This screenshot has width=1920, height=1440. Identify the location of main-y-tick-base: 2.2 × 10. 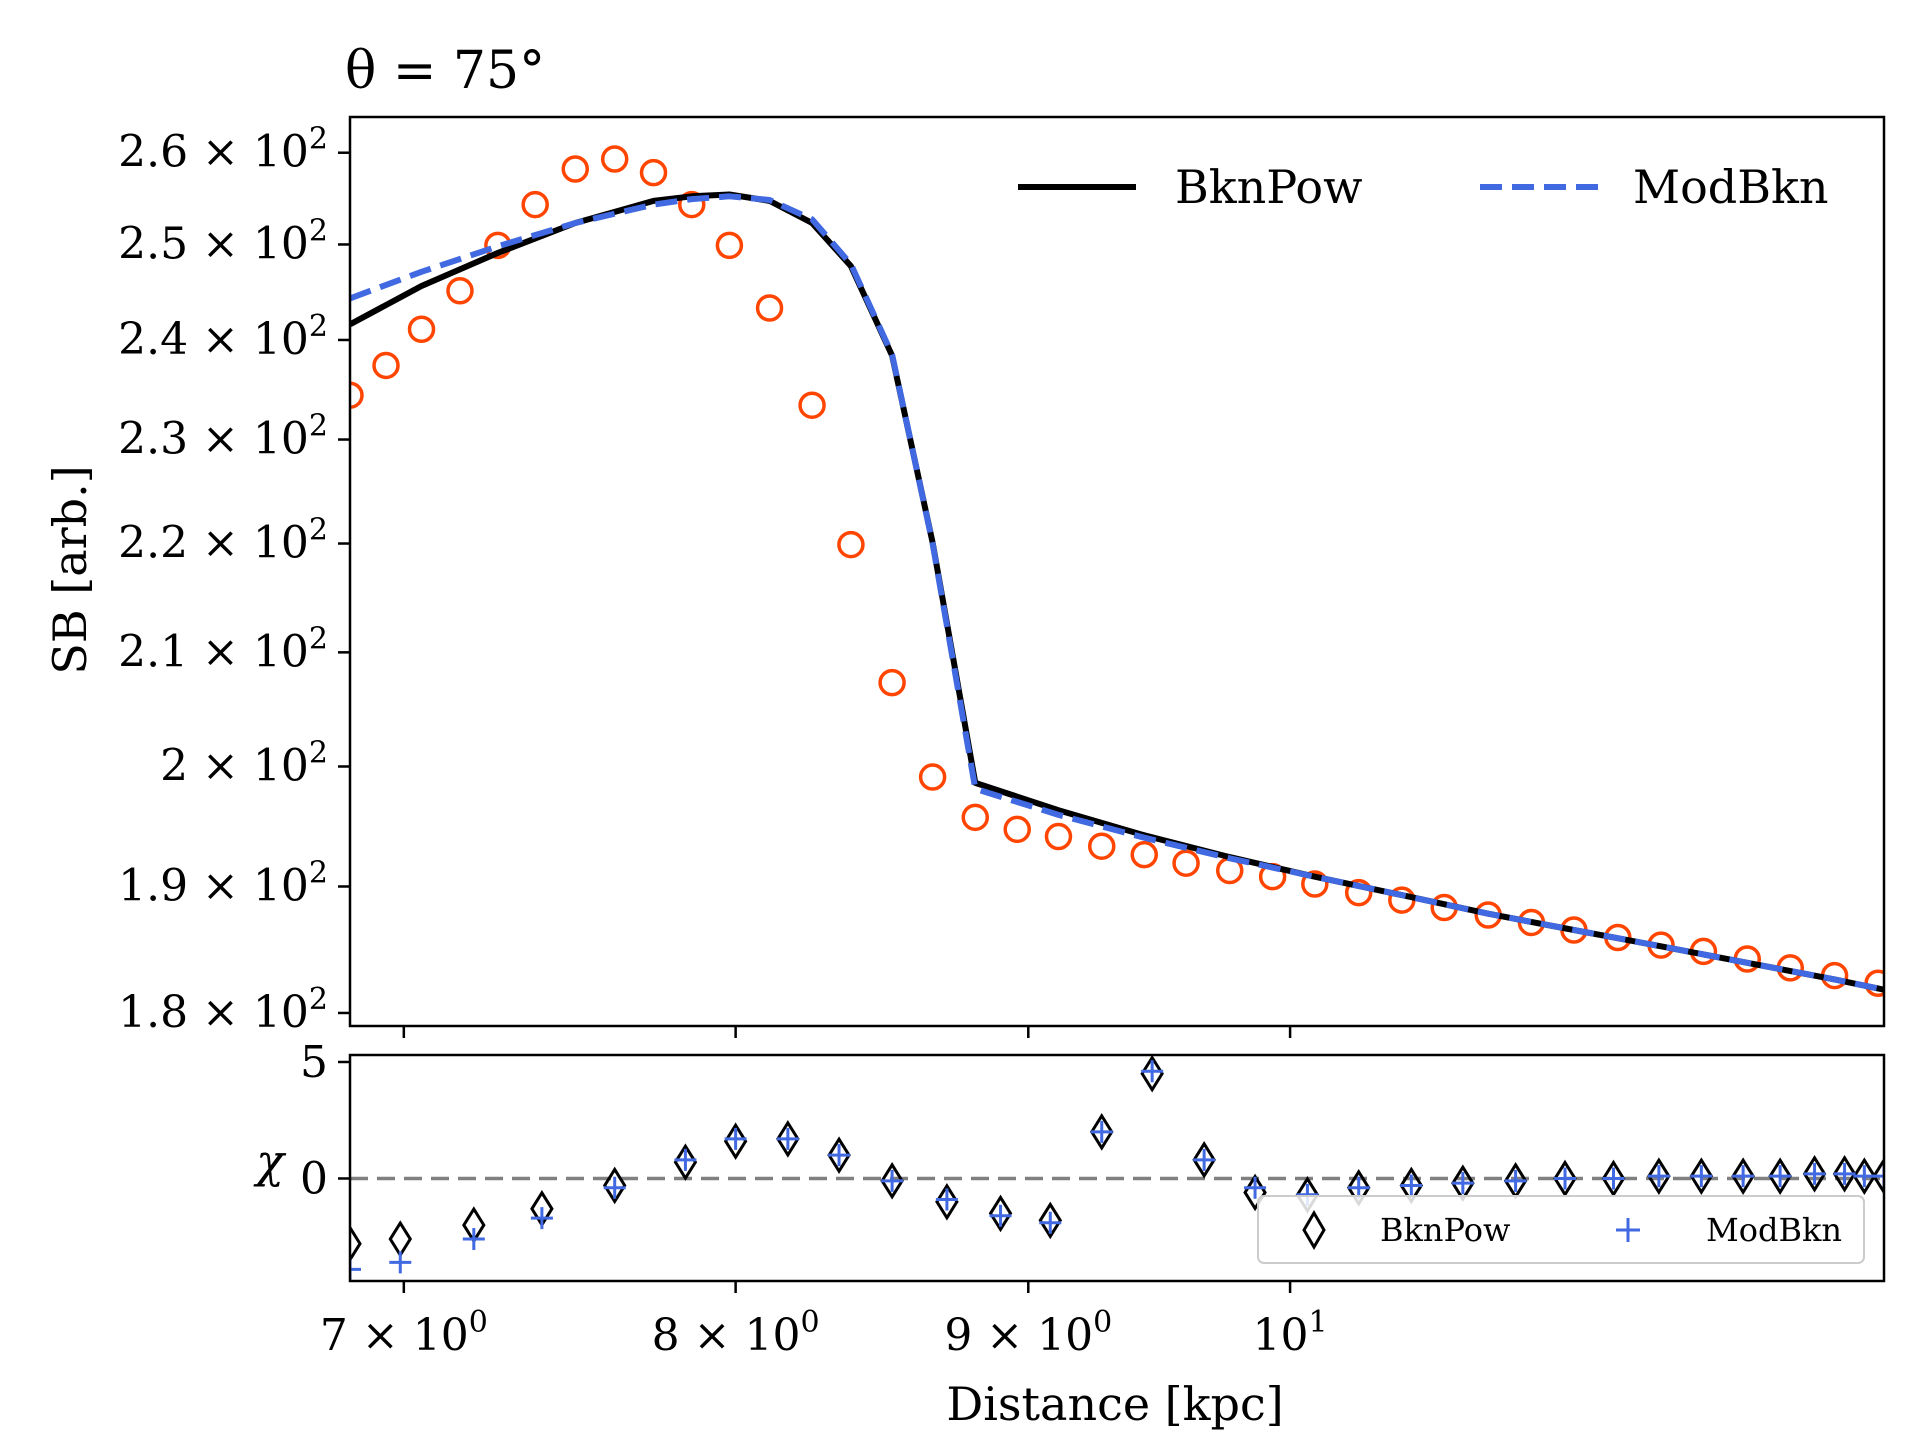
(213, 543).